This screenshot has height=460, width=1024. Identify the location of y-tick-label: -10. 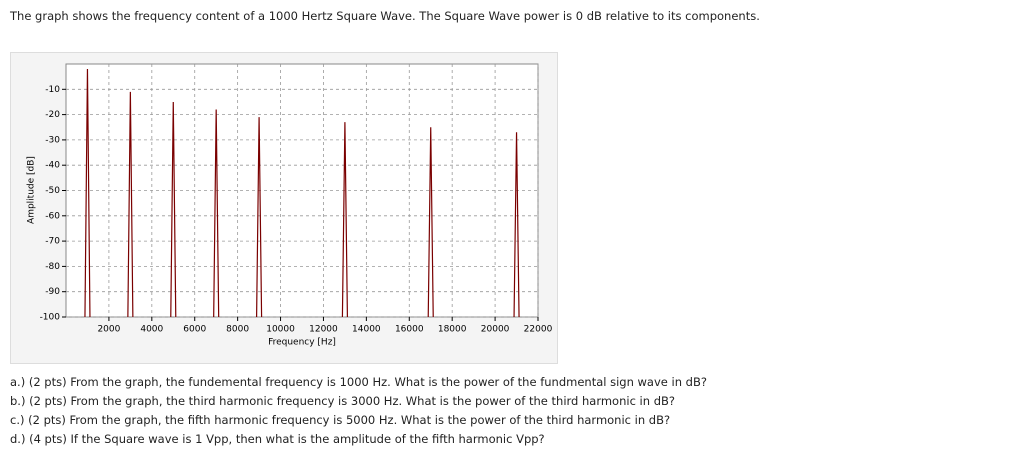
(52, 90).